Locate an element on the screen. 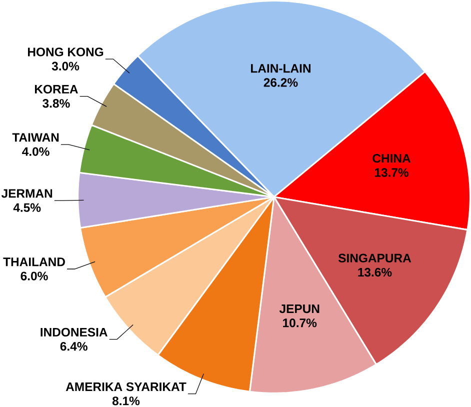 The height and width of the screenshot is (407, 471). slice-label: JERMAN is located at coordinates (26, 193).